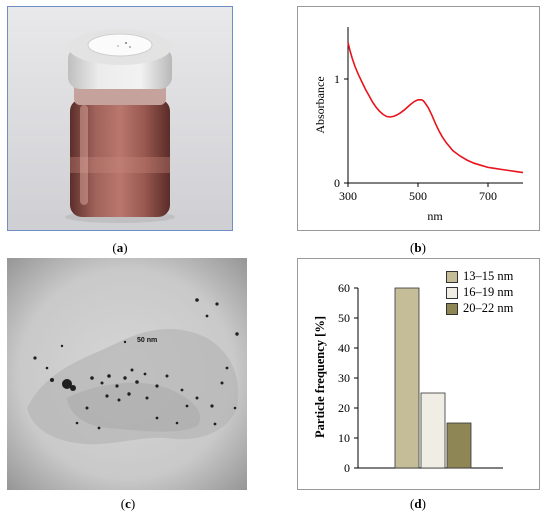 This screenshot has height=518, width=550. I want to click on y-tick-label: 1, so click(337, 79).